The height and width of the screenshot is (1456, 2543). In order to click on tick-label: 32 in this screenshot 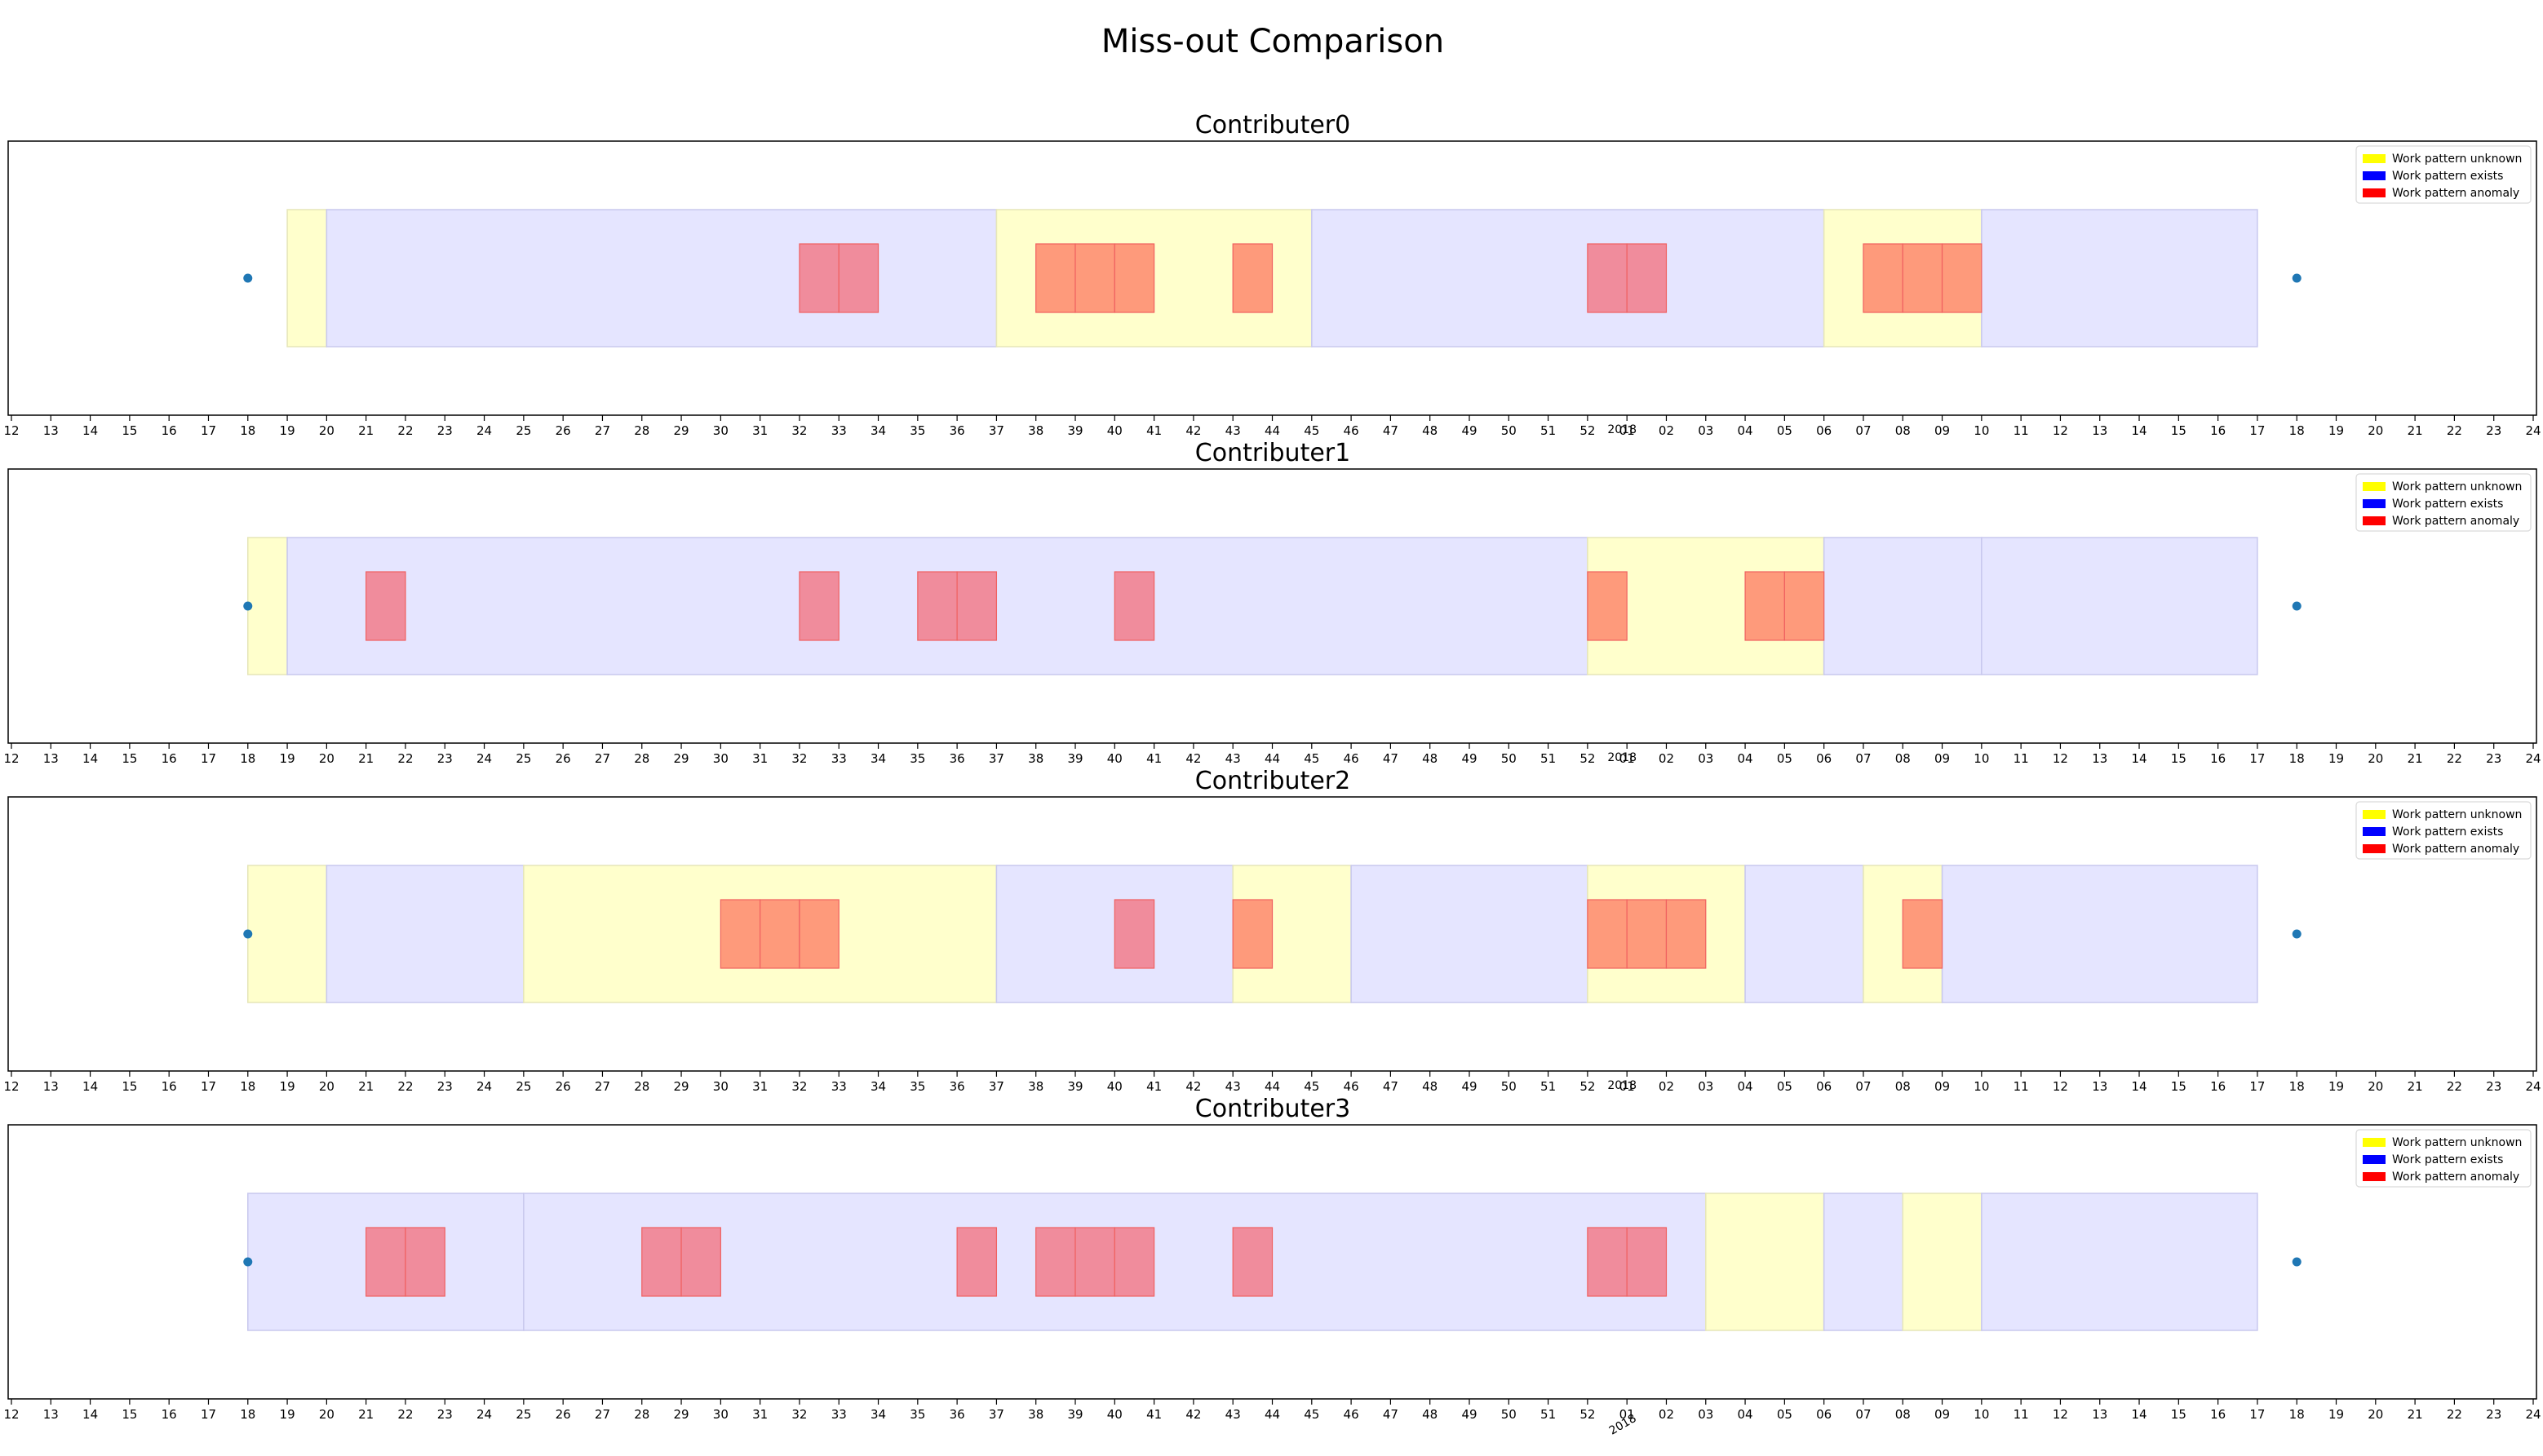, I will do `click(799, 759)`.